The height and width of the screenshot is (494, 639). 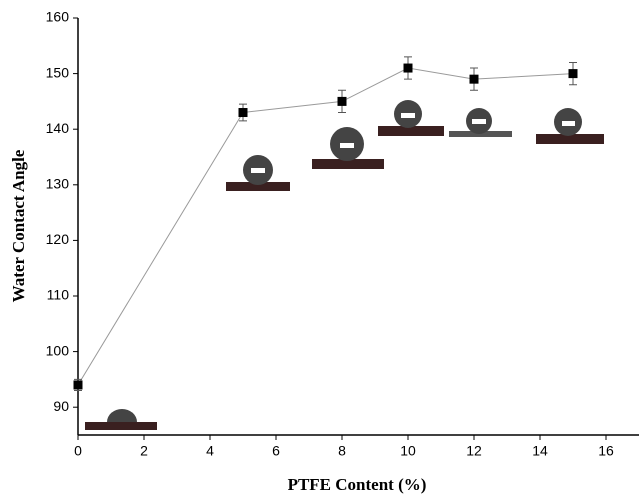 What do you see at coordinates (276, 451) in the screenshot?
I see `x-tick-label: 6` at bounding box center [276, 451].